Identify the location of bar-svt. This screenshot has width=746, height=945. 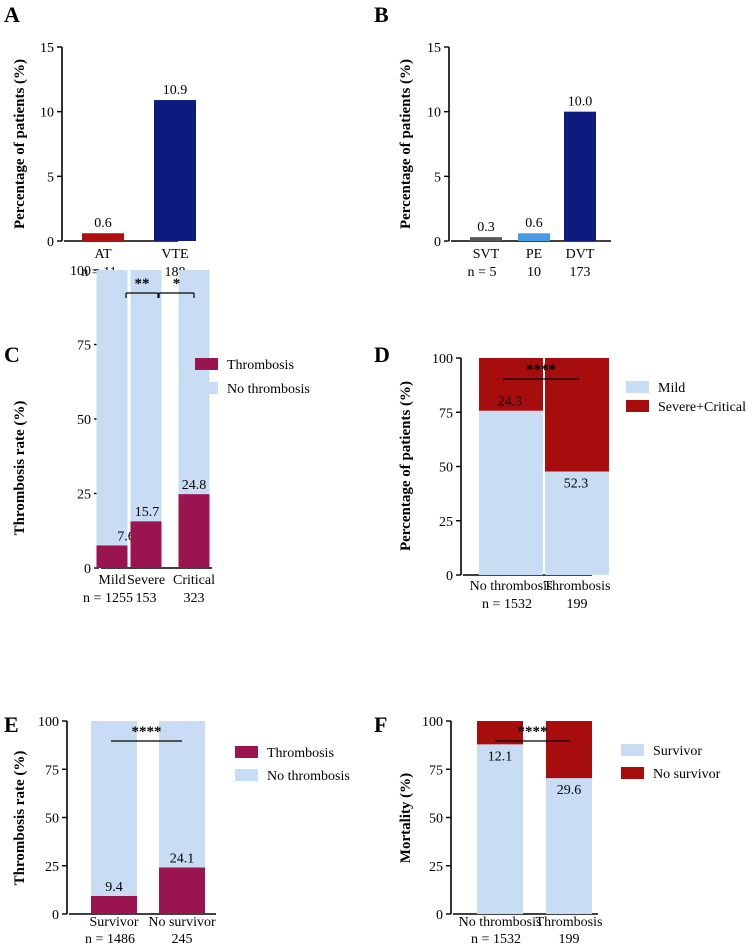
(486, 239).